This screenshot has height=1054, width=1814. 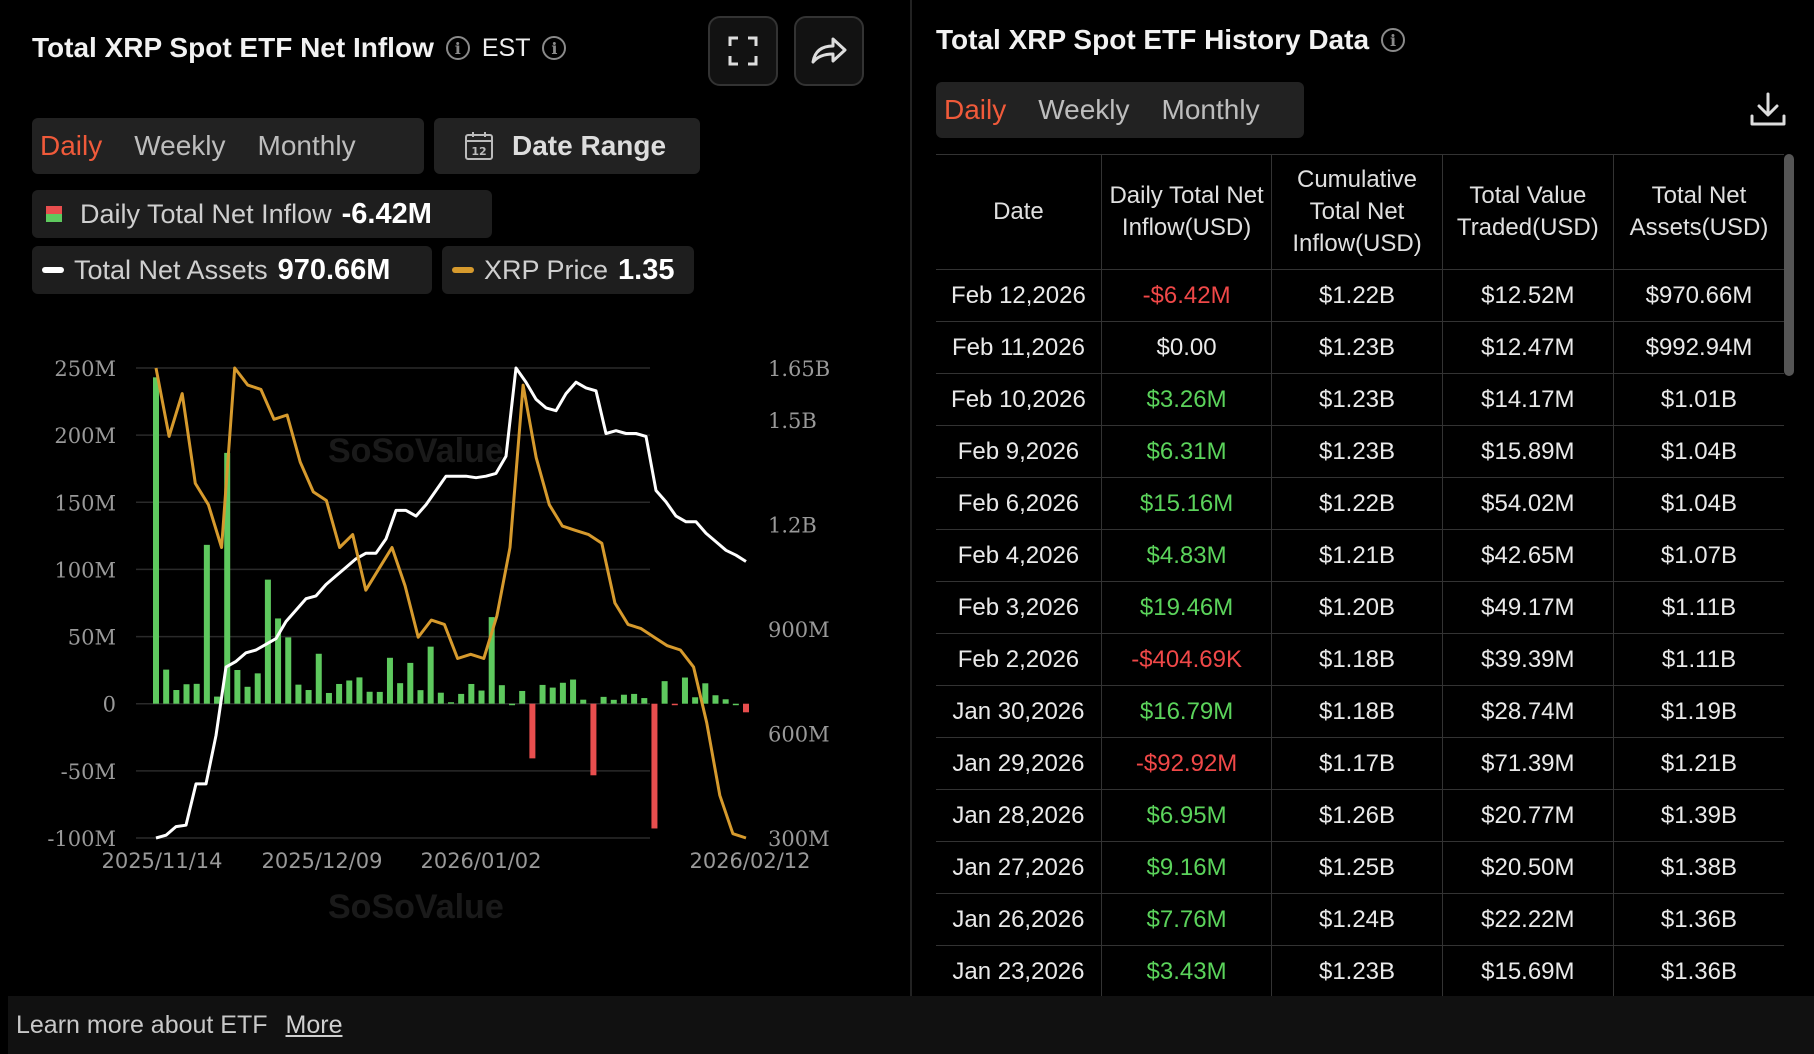 What do you see at coordinates (416, 907) in the screenshot?
I see `watermark-bottom: SoSoValue` at bounding box center [416, 907].